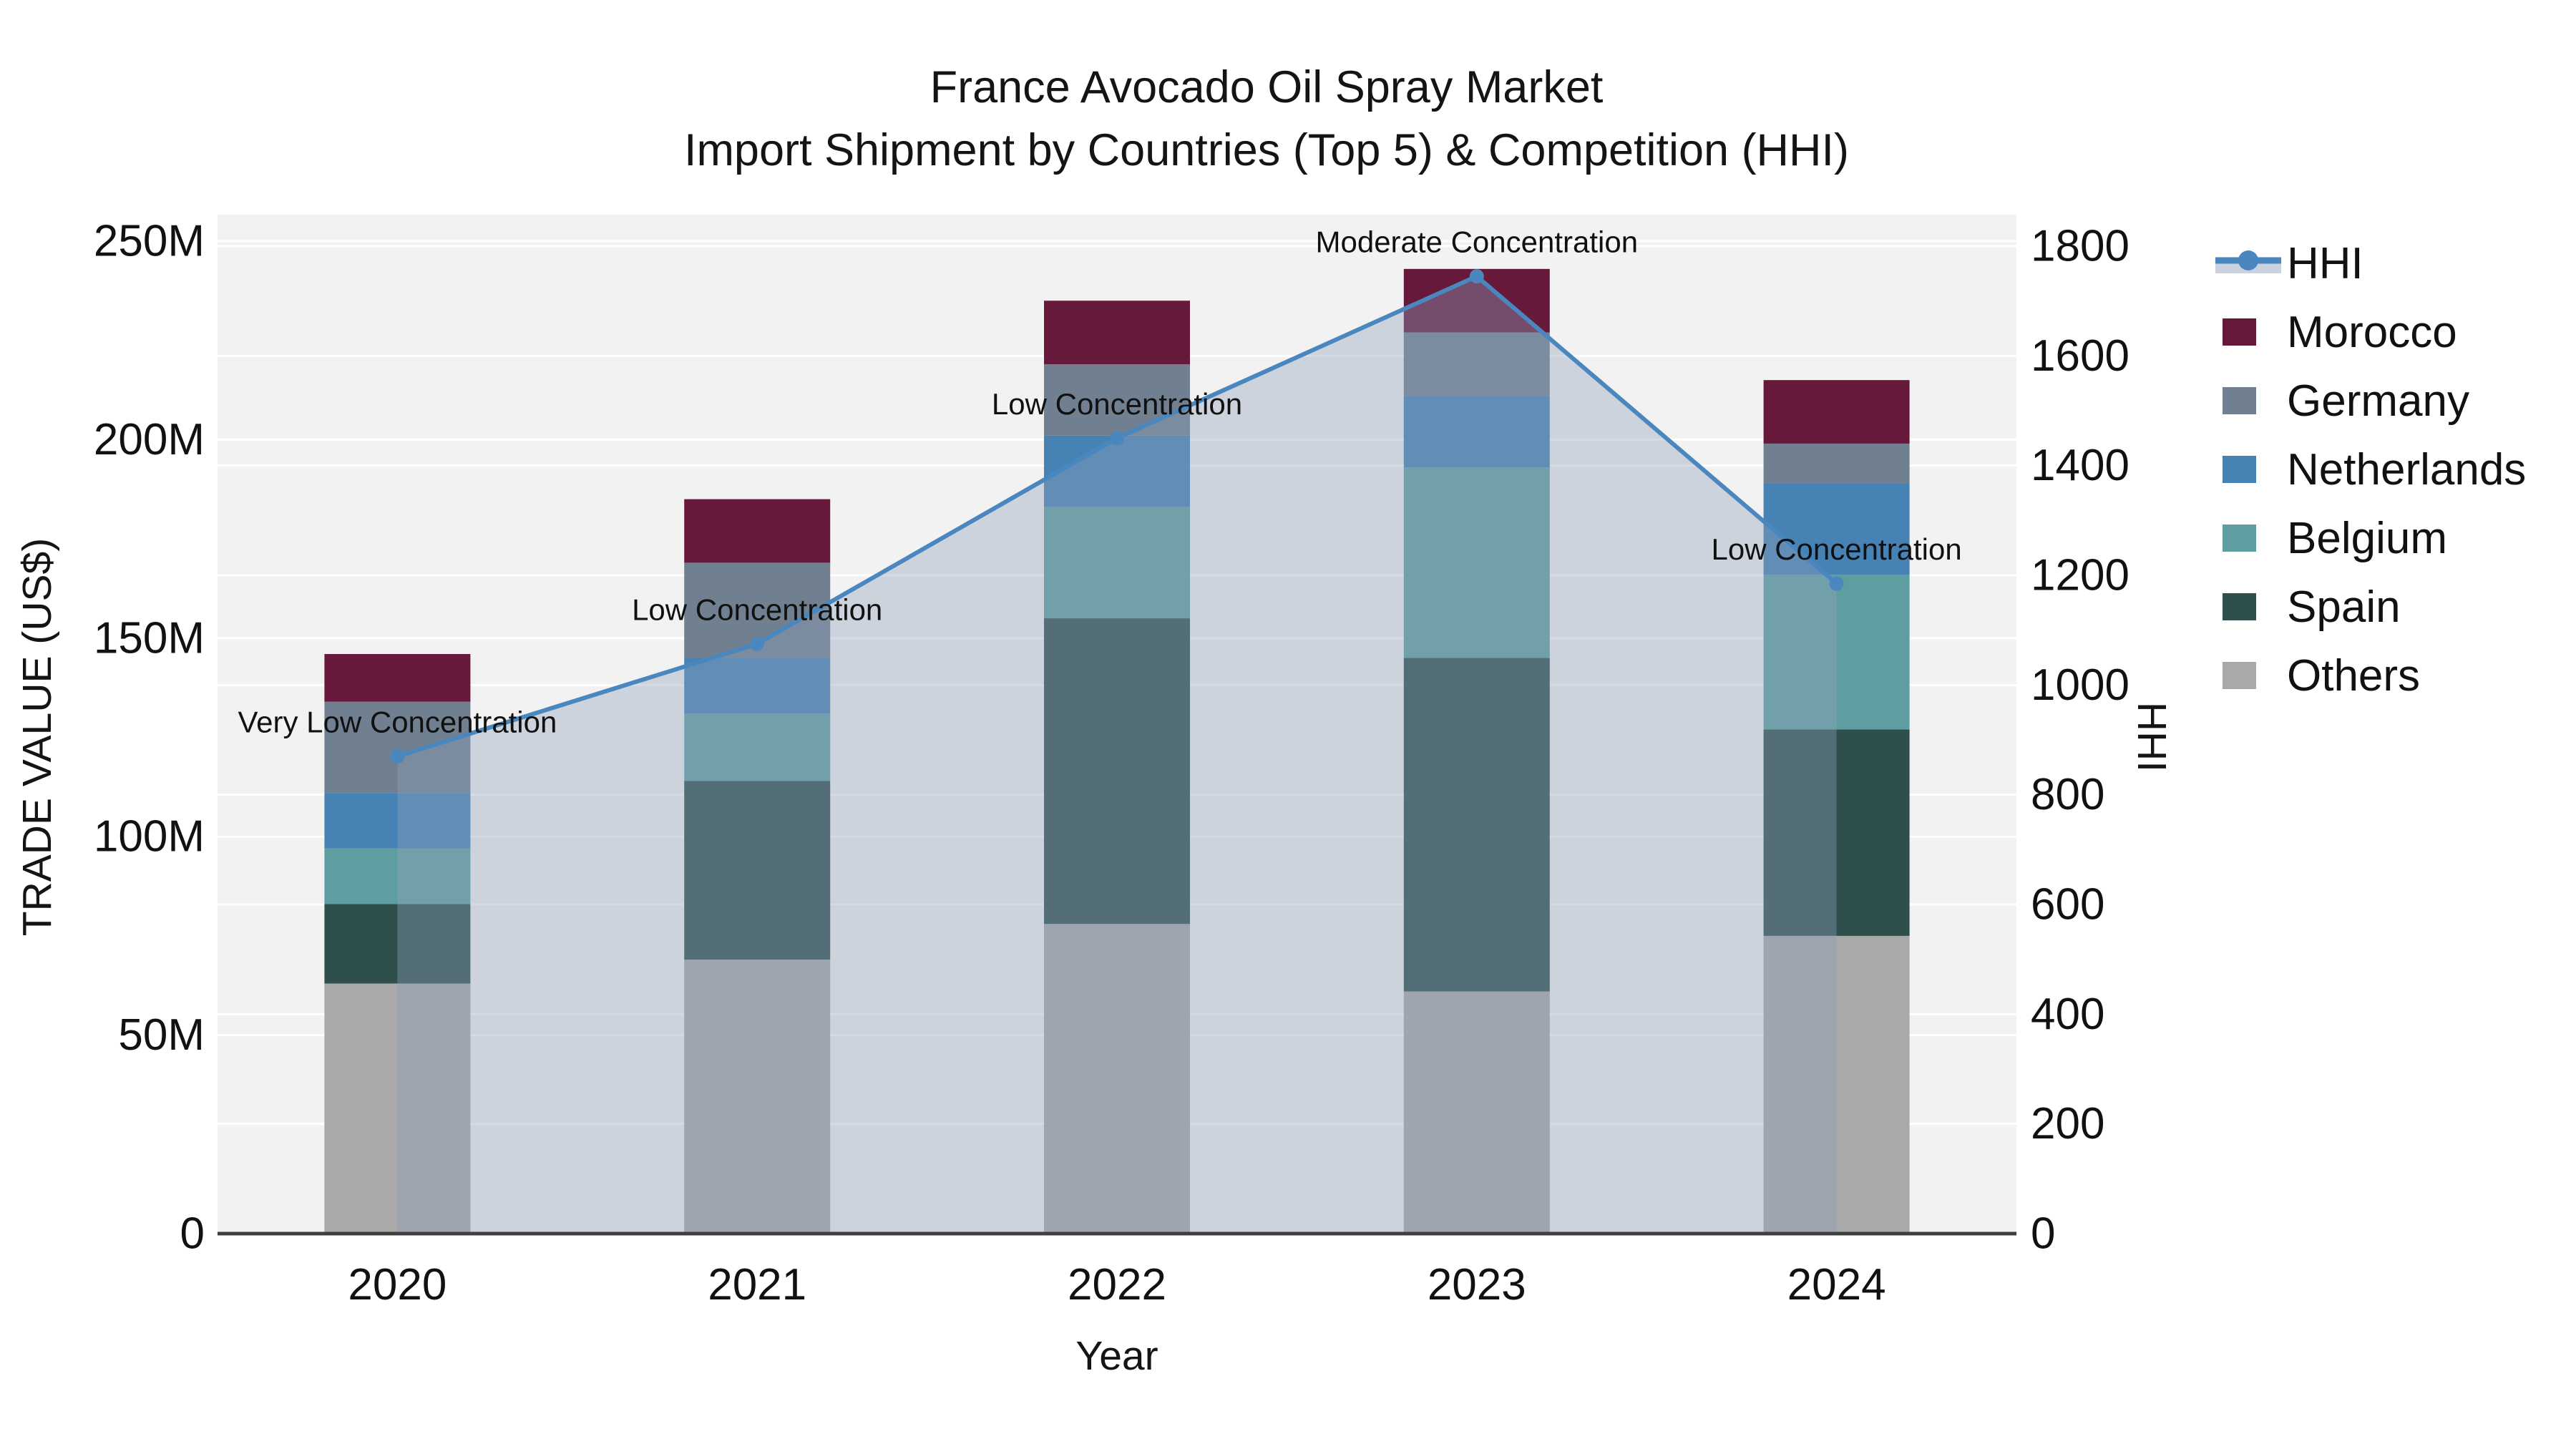 Image resolution: width=2576 pixels, height=1449 pixels. What do you see at coordinates (1476, 432) in the screenshot?
I see `bar-segment-2023-netherlands` at bounding box center [1476, 432].